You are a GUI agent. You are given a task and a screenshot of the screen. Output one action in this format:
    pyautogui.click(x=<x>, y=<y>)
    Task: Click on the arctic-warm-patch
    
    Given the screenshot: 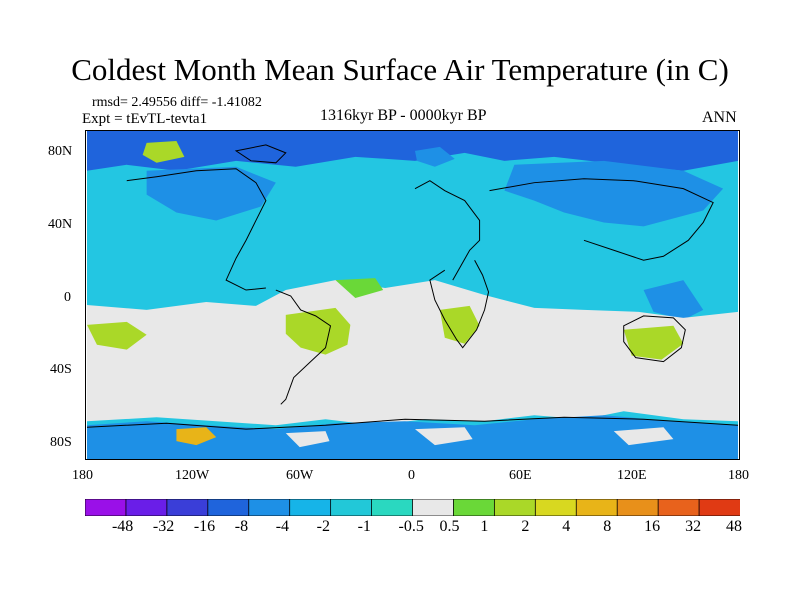 What is the action you would take?
    pyautogui.click(x=163, y=151)
    